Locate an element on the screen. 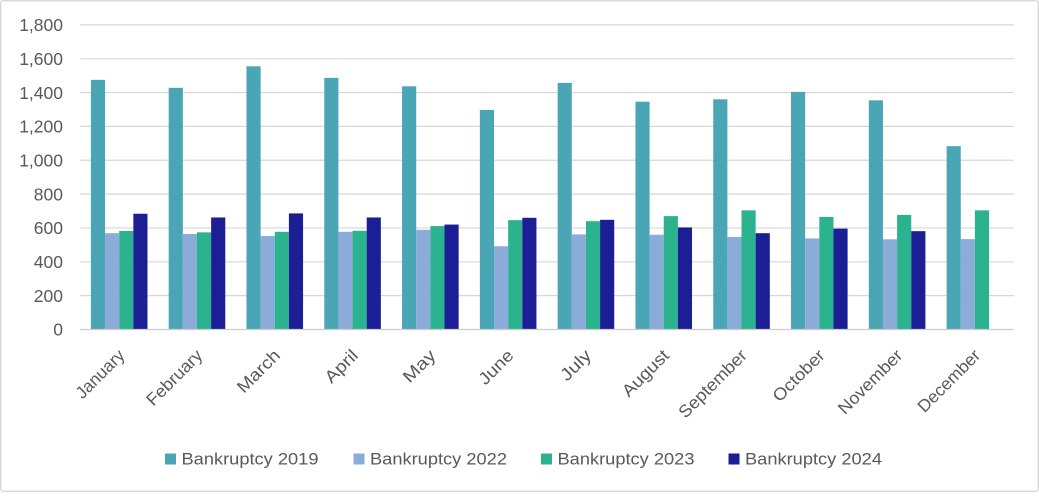 The image size is (1039, 497). svg-text: 800 is located at coordinates (48, 194).